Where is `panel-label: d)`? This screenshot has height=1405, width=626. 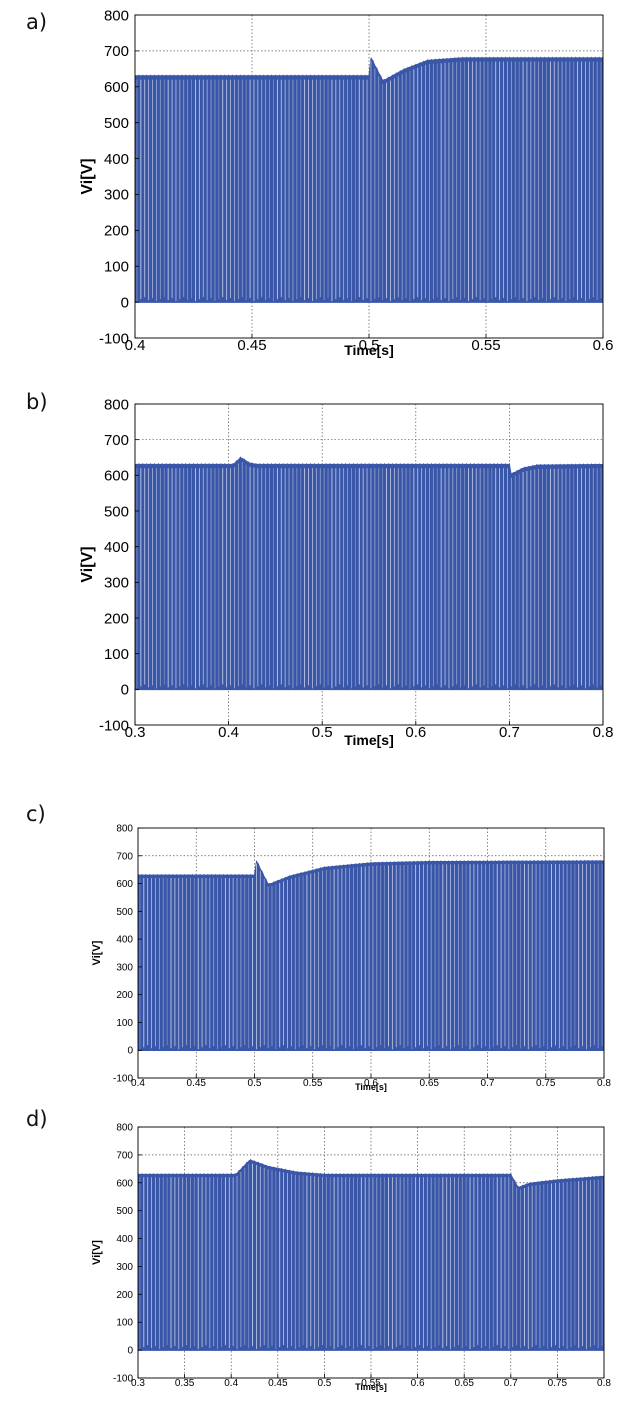 panel-label: d) is located at coordinates (37, 1119).